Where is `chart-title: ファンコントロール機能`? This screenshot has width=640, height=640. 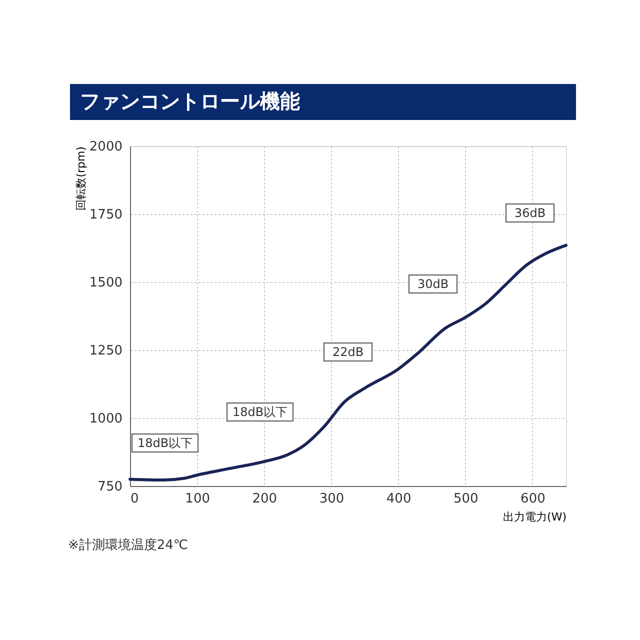 chart-title: ファンコントロール機能 is located at coordinates (190, 101).